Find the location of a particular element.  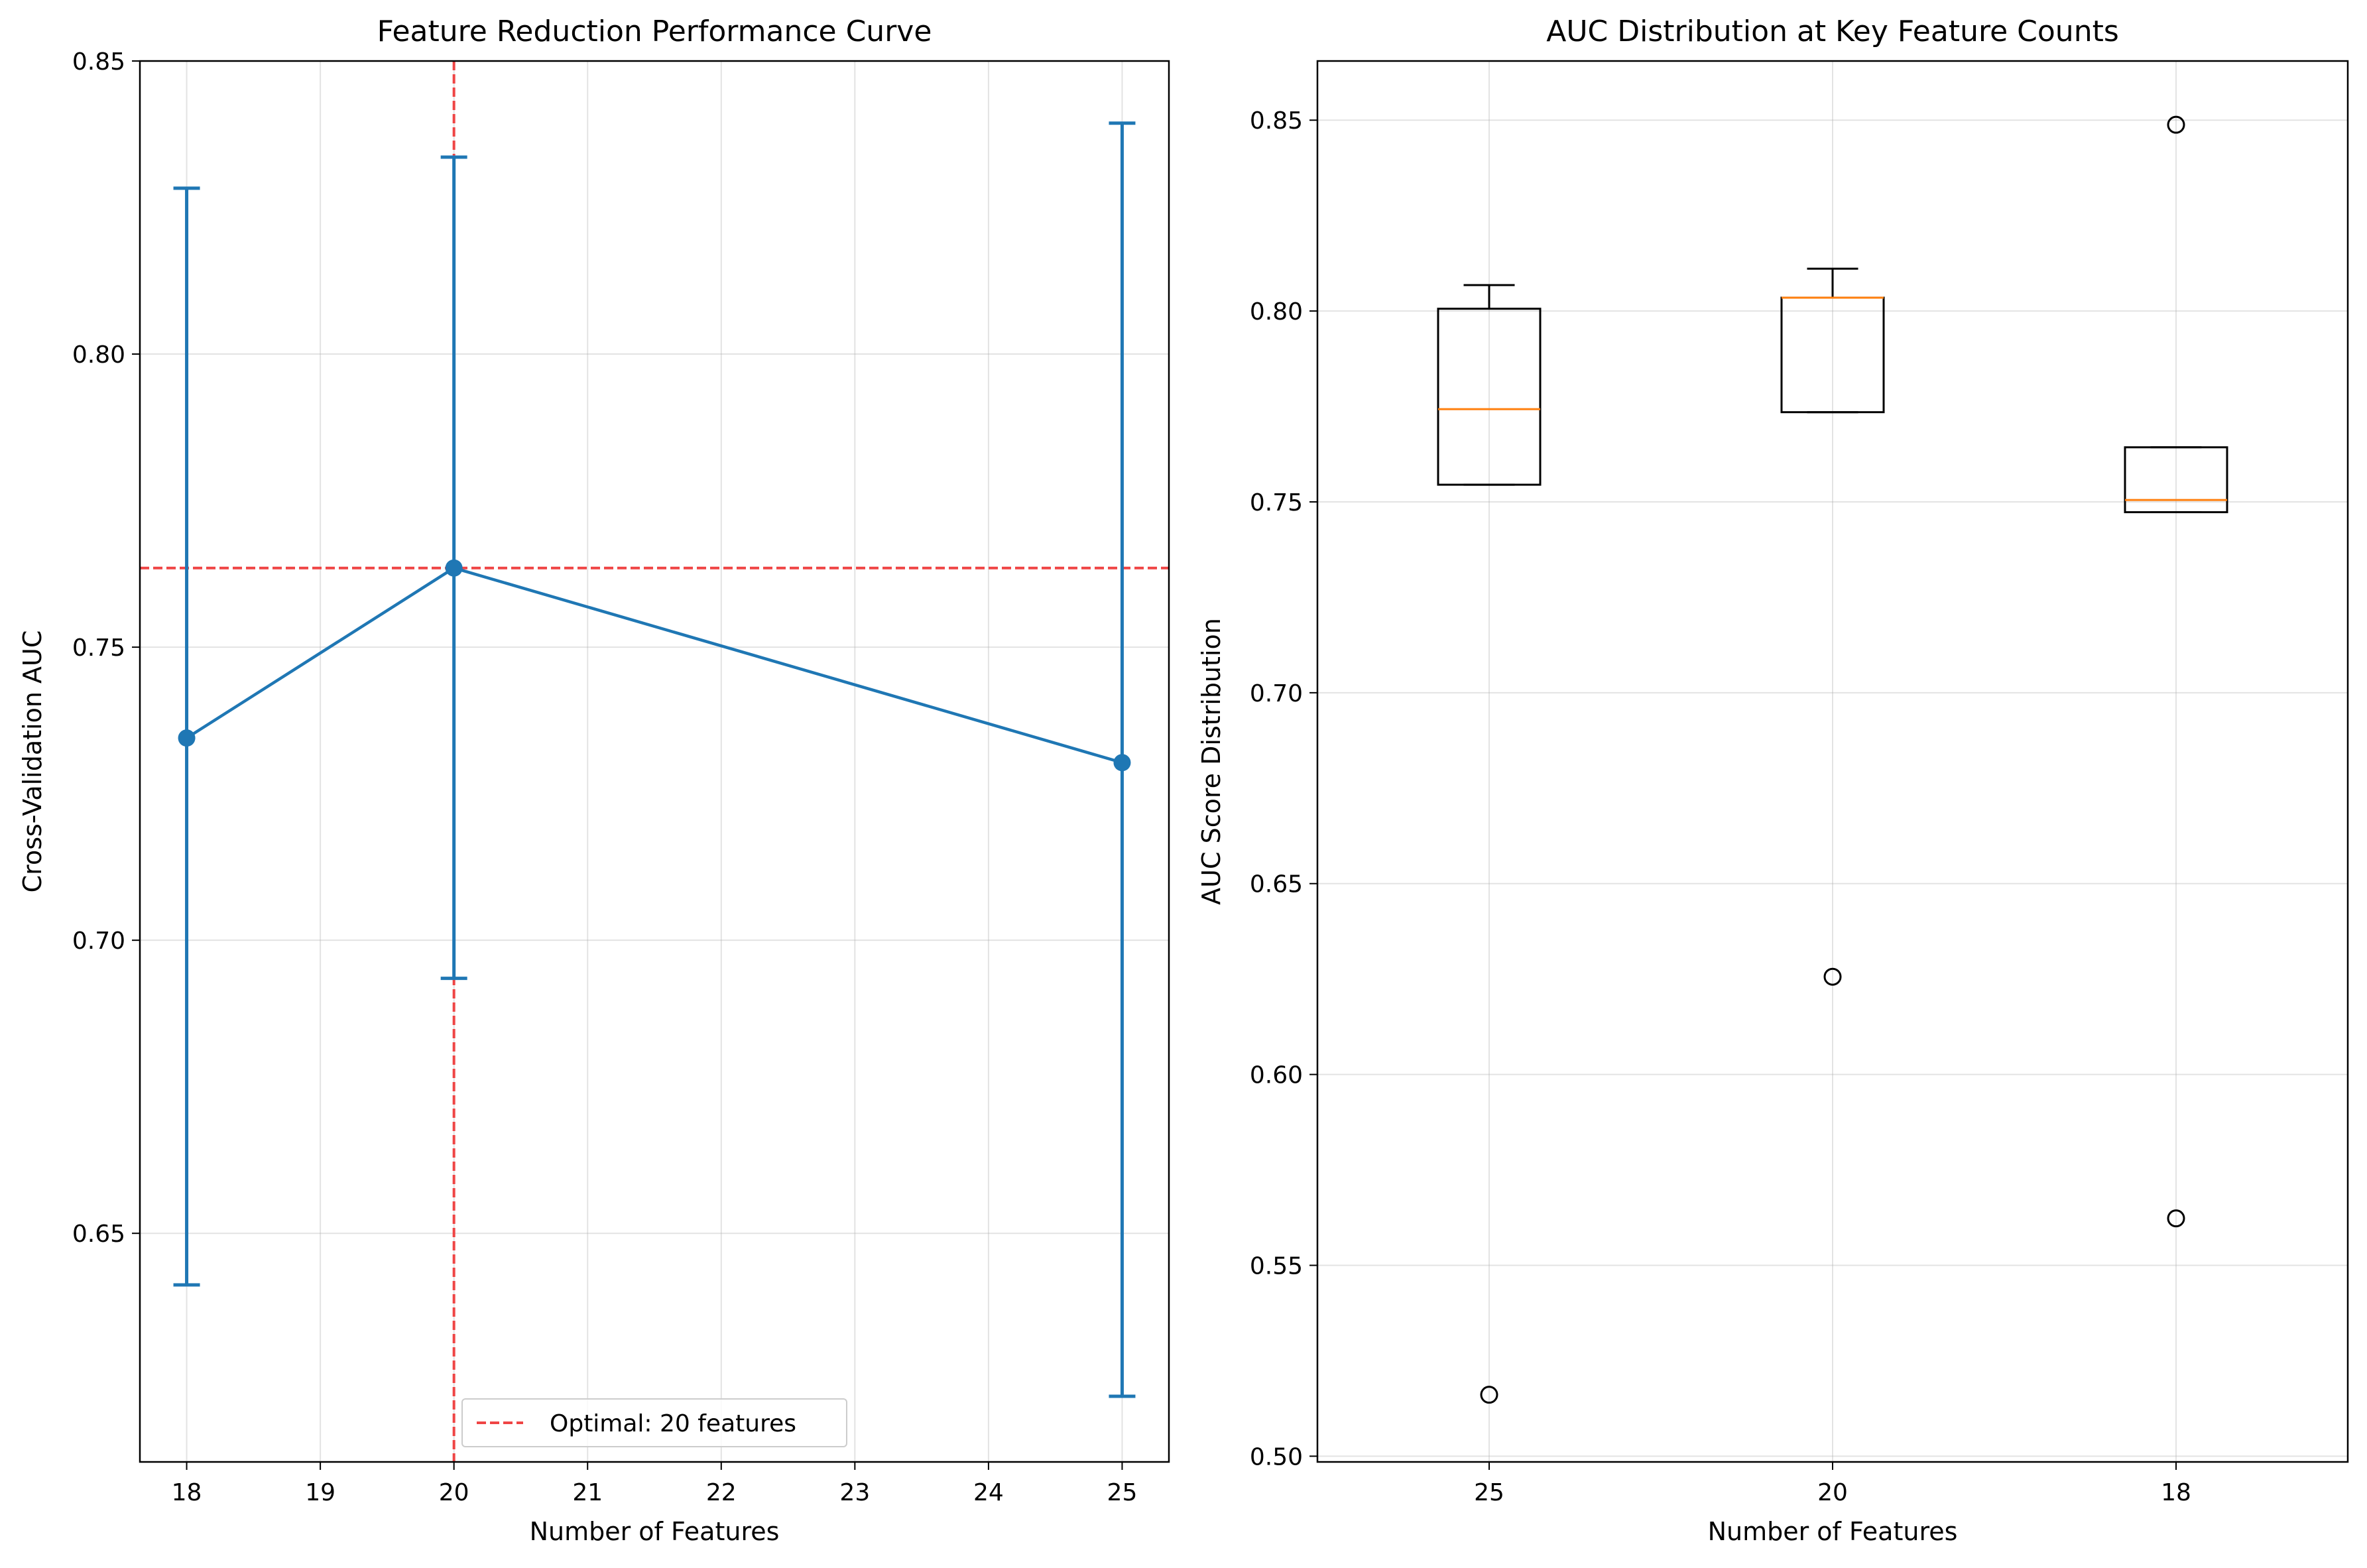

y-tick-label: 0.60 is located at coordinates (1276, 1075).